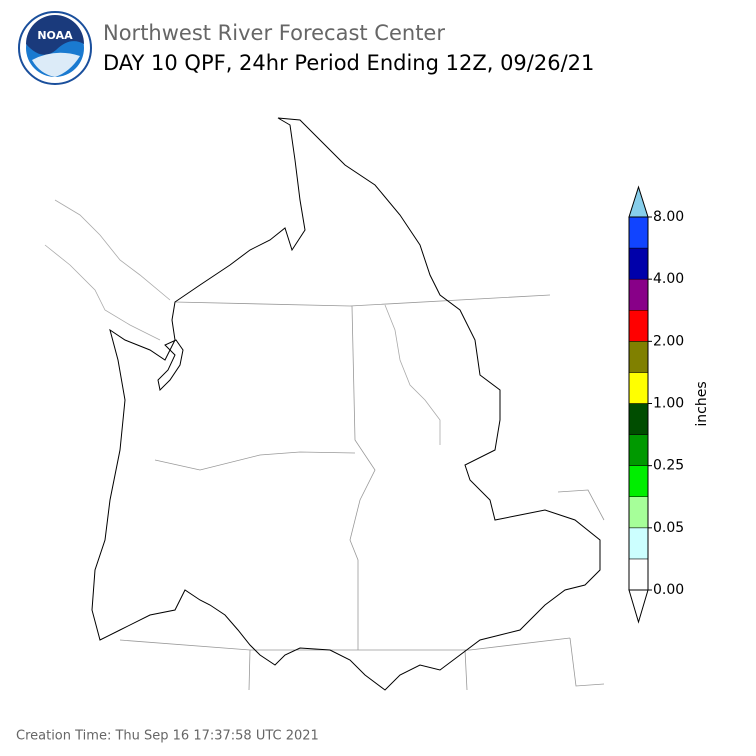  What do you see at coordinates (668, 217) in the screenshot?
I see `colorbar-tick-label: 8.00` at bounding box center [668, 217].